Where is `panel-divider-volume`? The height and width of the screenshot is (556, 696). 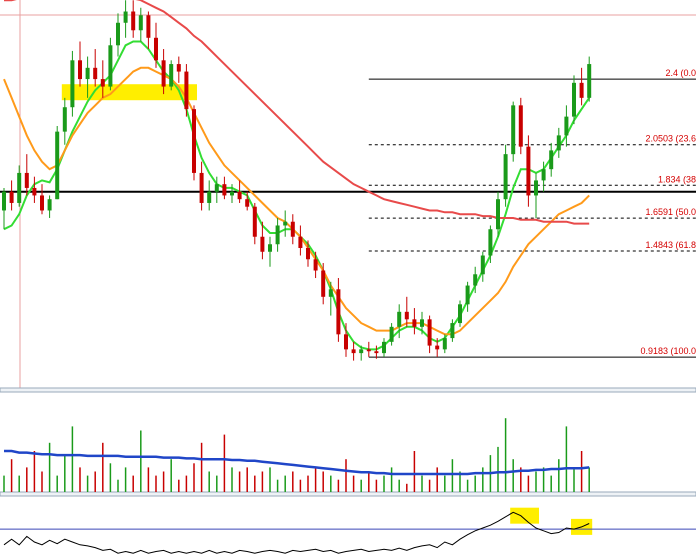
panel-divider-volume is located at coordinates (348, 390).